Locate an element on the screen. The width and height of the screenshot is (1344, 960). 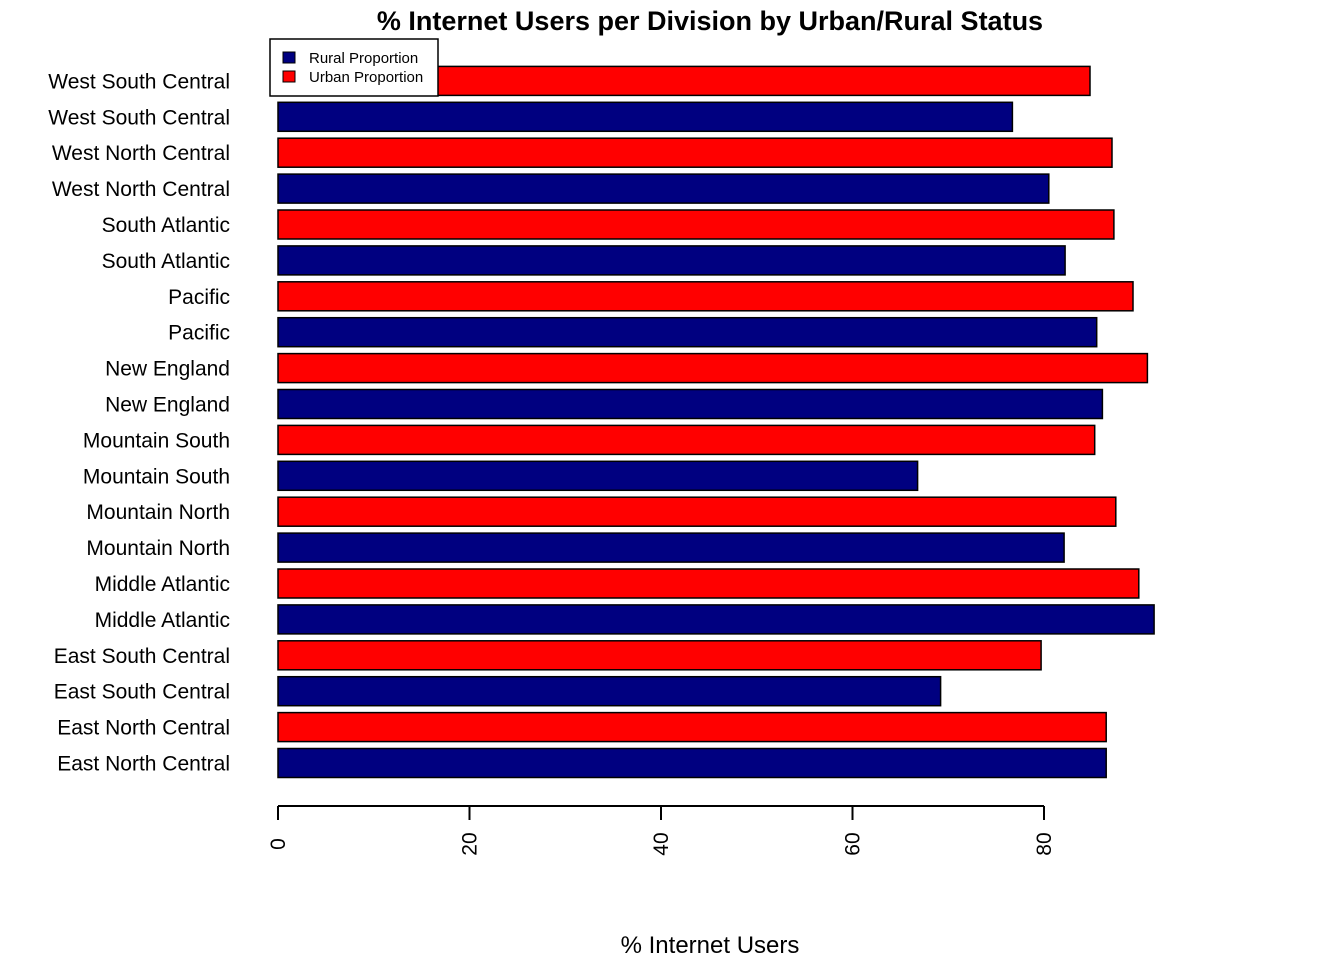
bar-new-england-rural is located at coordinates (690, 404).